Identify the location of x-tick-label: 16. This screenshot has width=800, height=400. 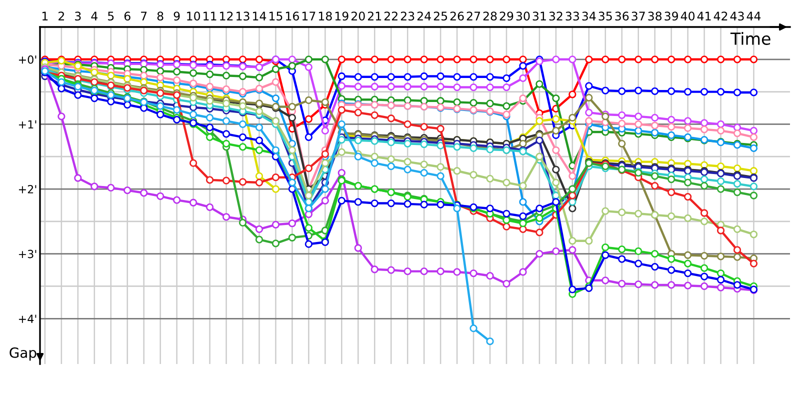
(292, 16).